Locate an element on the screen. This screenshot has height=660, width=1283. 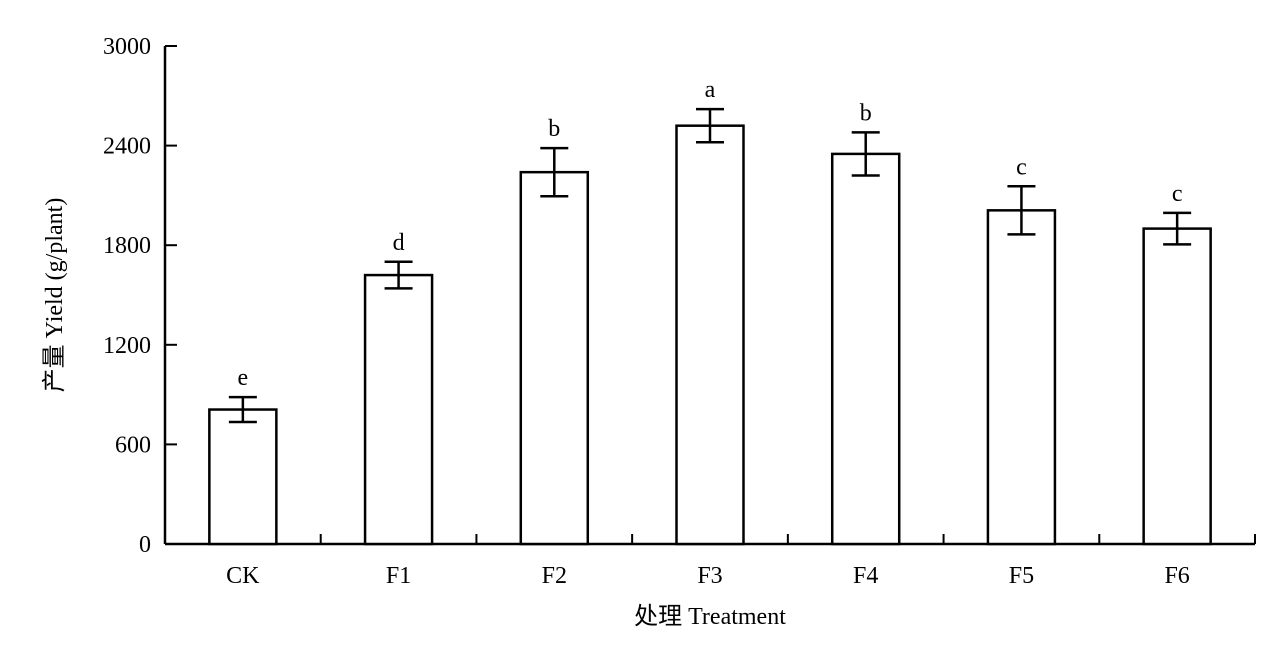
error-bar-ck is located at coordinates (242, 409).